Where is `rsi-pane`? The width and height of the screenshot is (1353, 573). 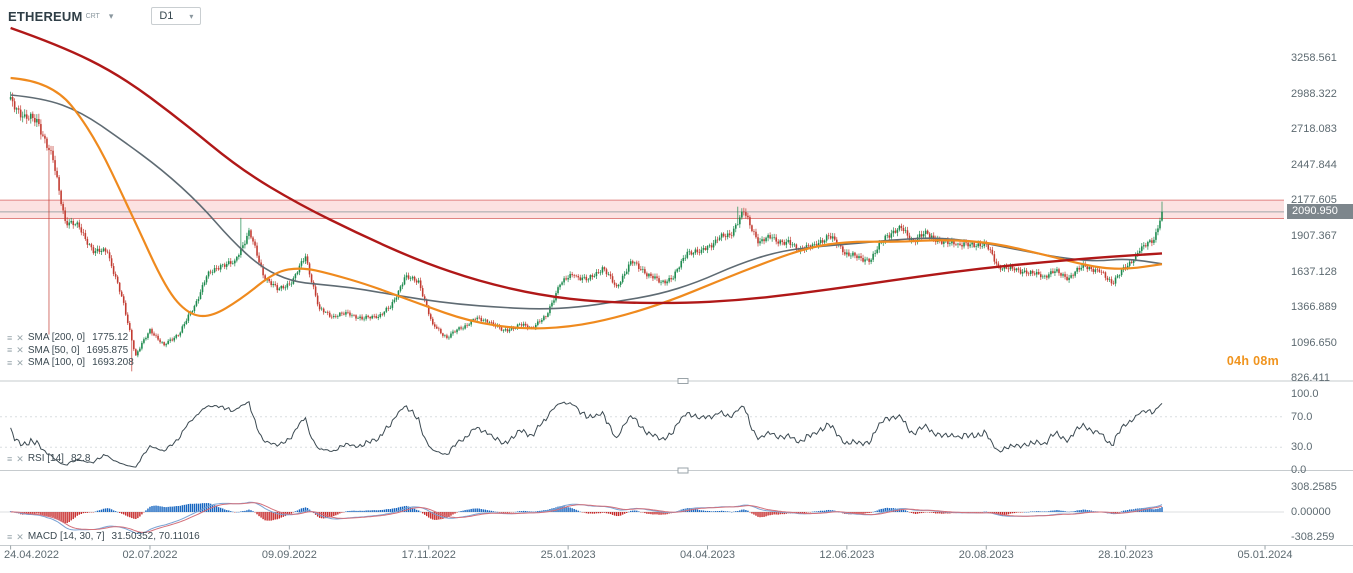 rsi-pane is located at coordinates (642, 434).